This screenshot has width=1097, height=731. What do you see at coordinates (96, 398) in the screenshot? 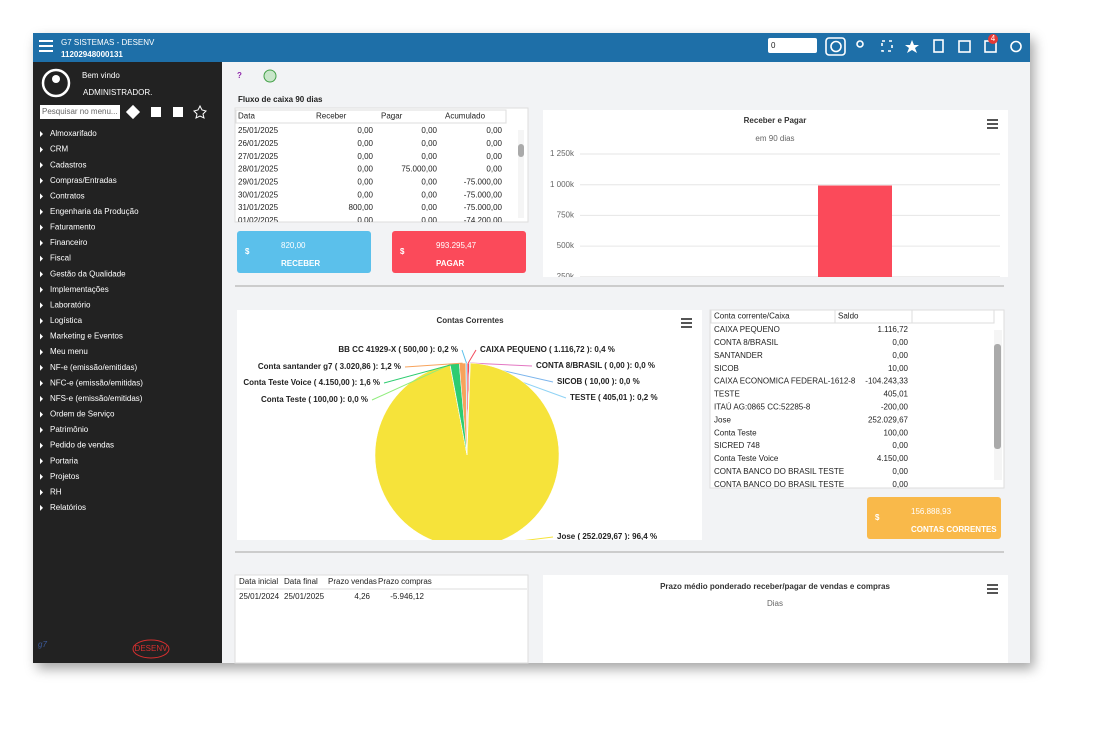
I see `menu-item: NFS-e (emissão/emitidas)` at bounding box center [96, 398].